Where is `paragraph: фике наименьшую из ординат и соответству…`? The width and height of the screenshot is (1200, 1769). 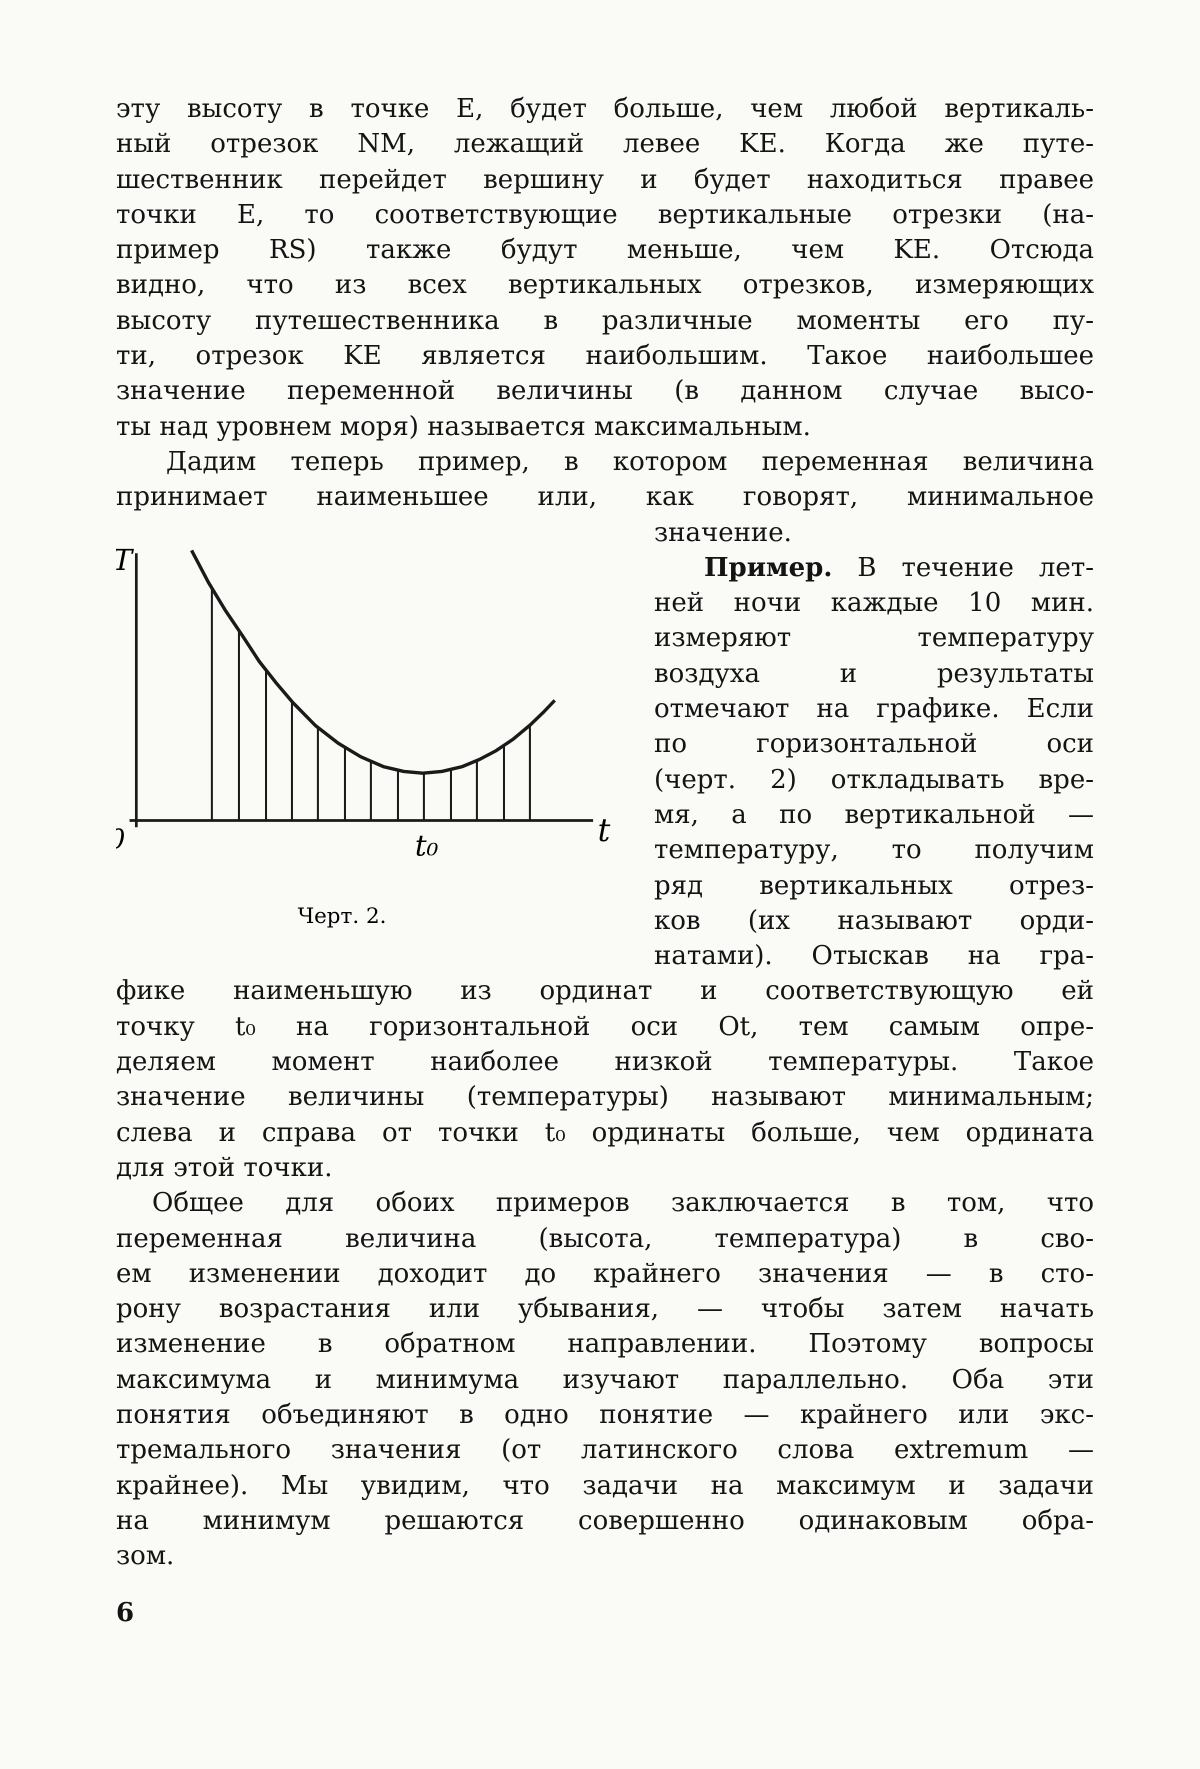
paragraph: фике наименьшую из ординат и соответству… is located at coordinates (605, 1080).